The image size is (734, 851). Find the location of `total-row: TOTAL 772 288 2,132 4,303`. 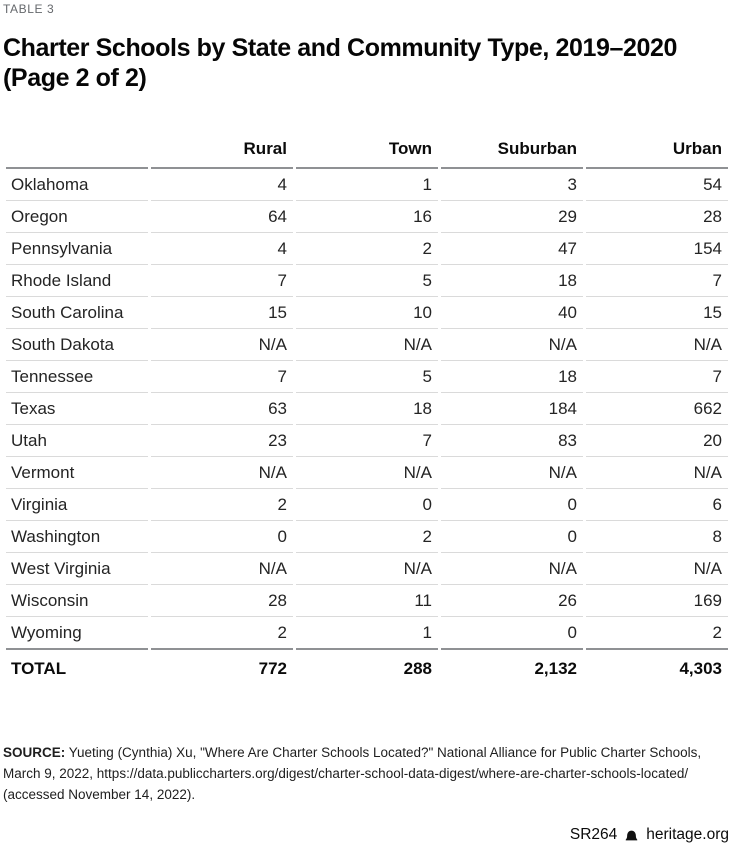

total-row: TOTAL 772 288 2,132 4,303 is located at coordinates (367, 669).